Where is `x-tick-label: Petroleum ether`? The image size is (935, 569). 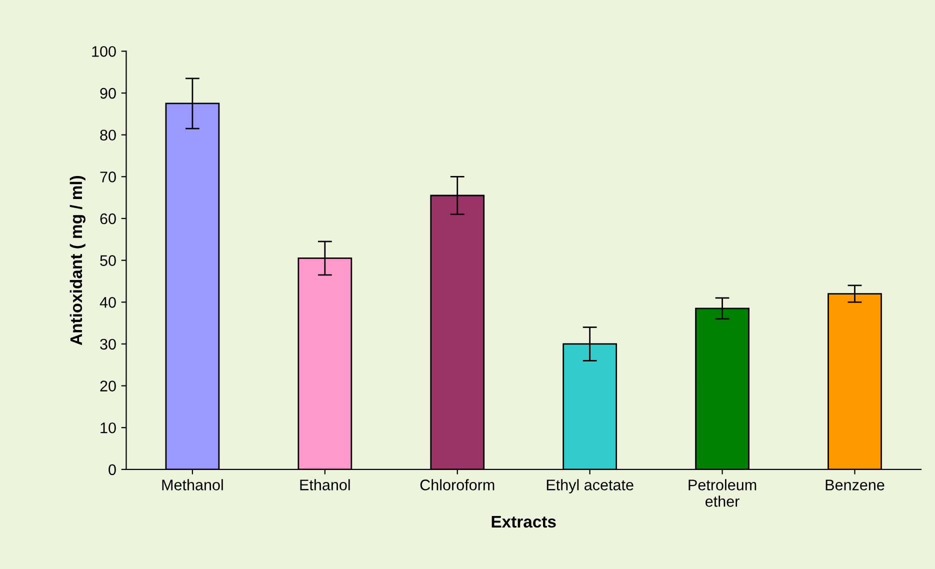 x-tick-label: Petroleum ether is located at coordinates (722, 493).